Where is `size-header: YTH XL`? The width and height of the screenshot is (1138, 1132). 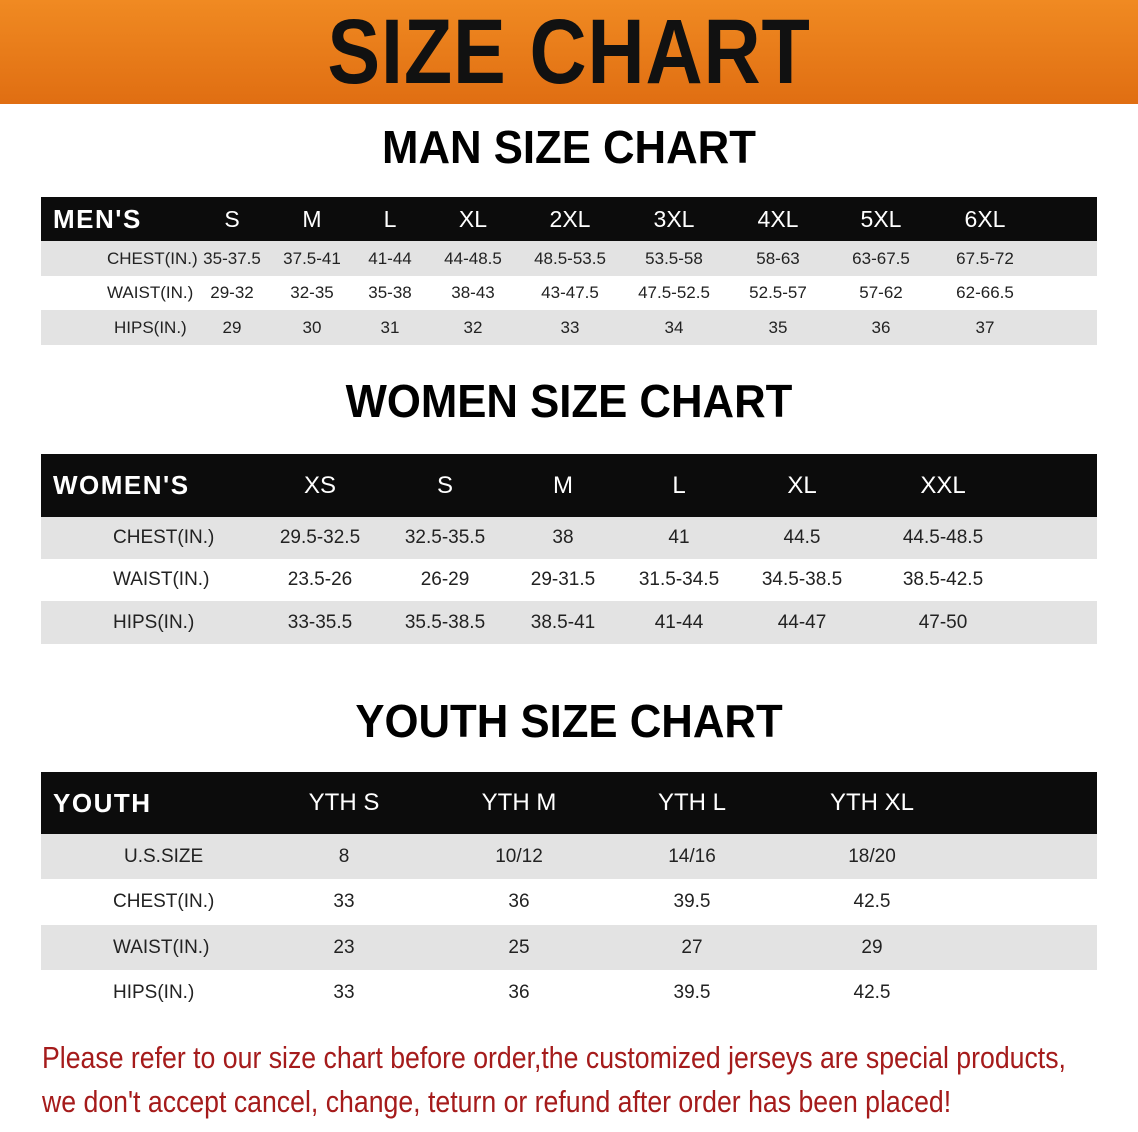 size-header: YTH XL is located at coordinates (872, 802).